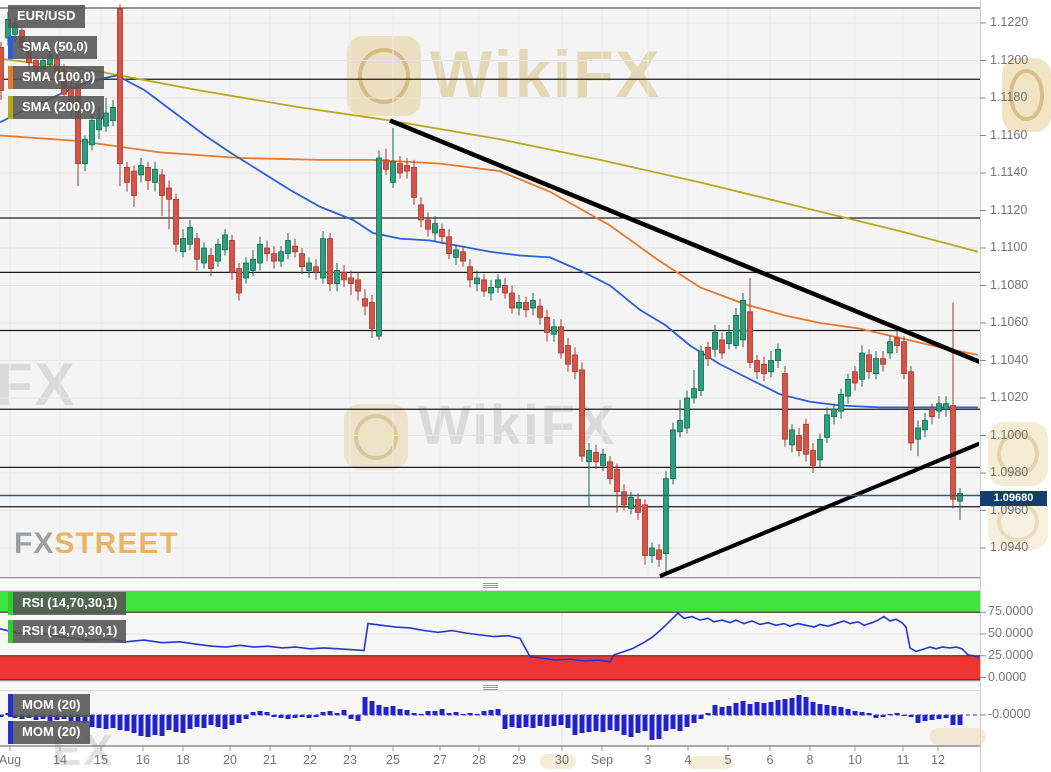 The width and height of the screenshot is (1051, 772). What do you see at coordinates (1009, 209) in the screenshot?
I see `price-axis-label: 1.1120` at bounding box center [1009, 209].